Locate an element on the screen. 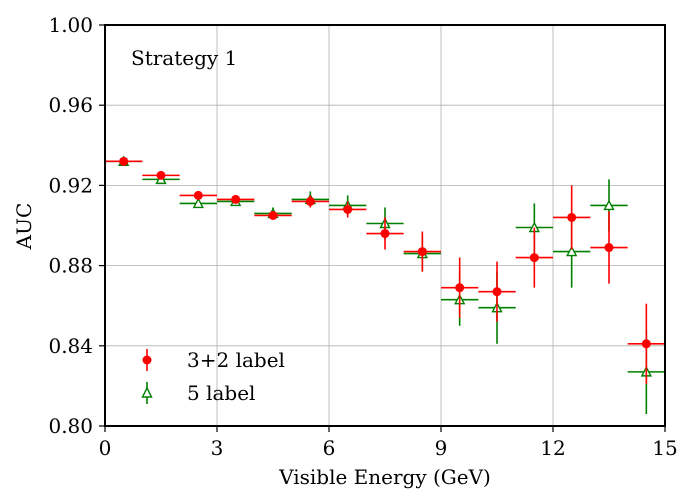 The width and height of the screenshot is (700, 500). x-tick-label: 9 is located at coordinates (441, 448).